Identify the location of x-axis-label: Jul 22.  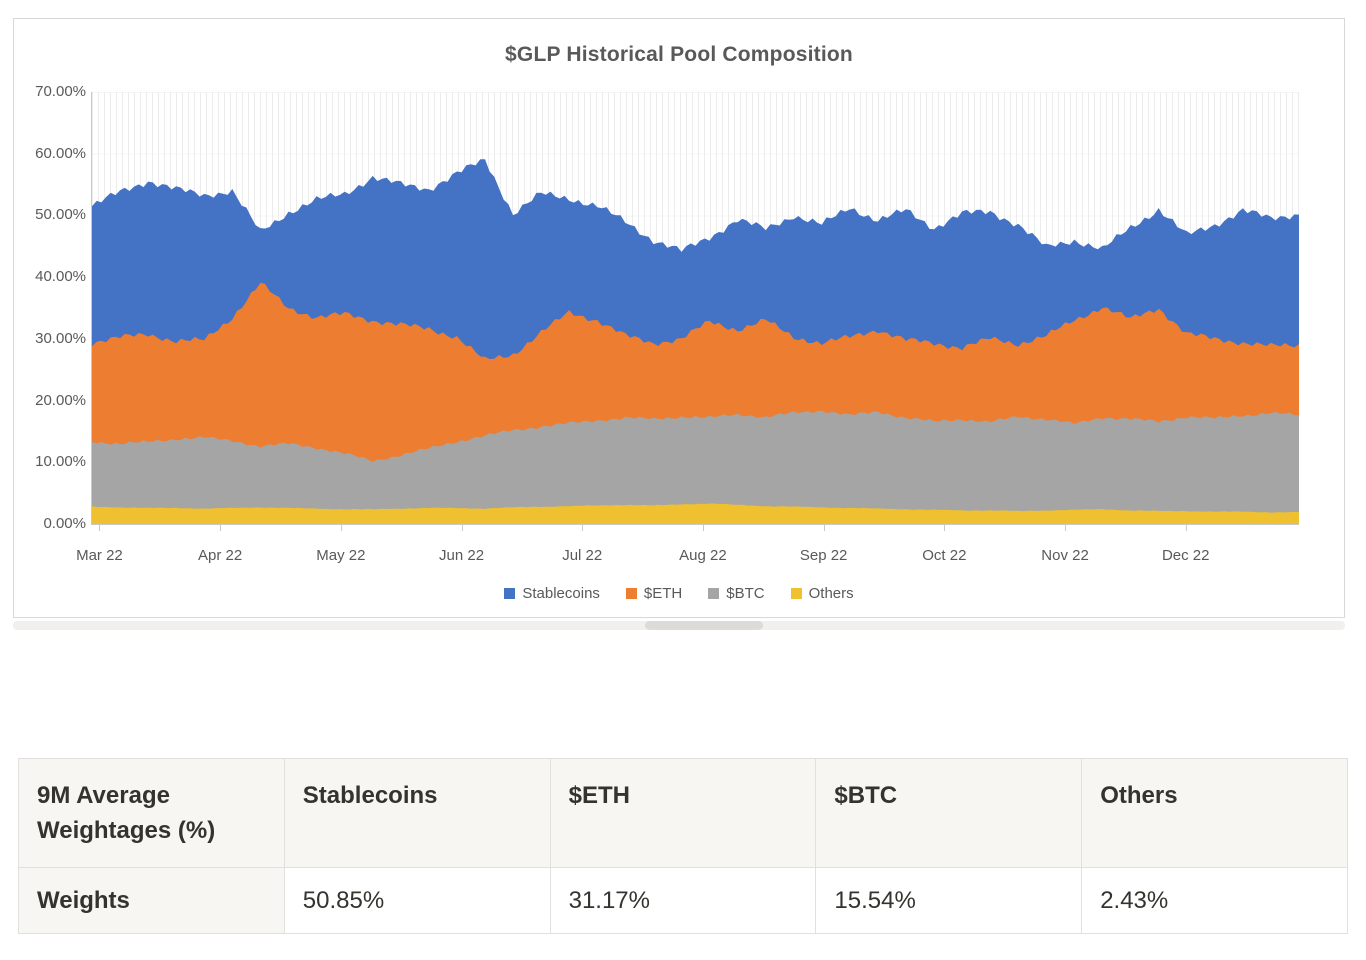
(582, 555).